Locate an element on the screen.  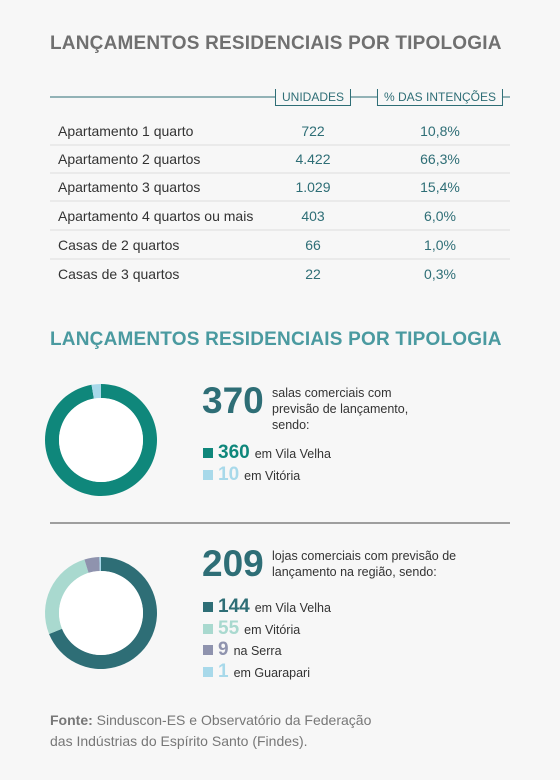
units-cell: 4.422 is located at coordinates (313, 159).